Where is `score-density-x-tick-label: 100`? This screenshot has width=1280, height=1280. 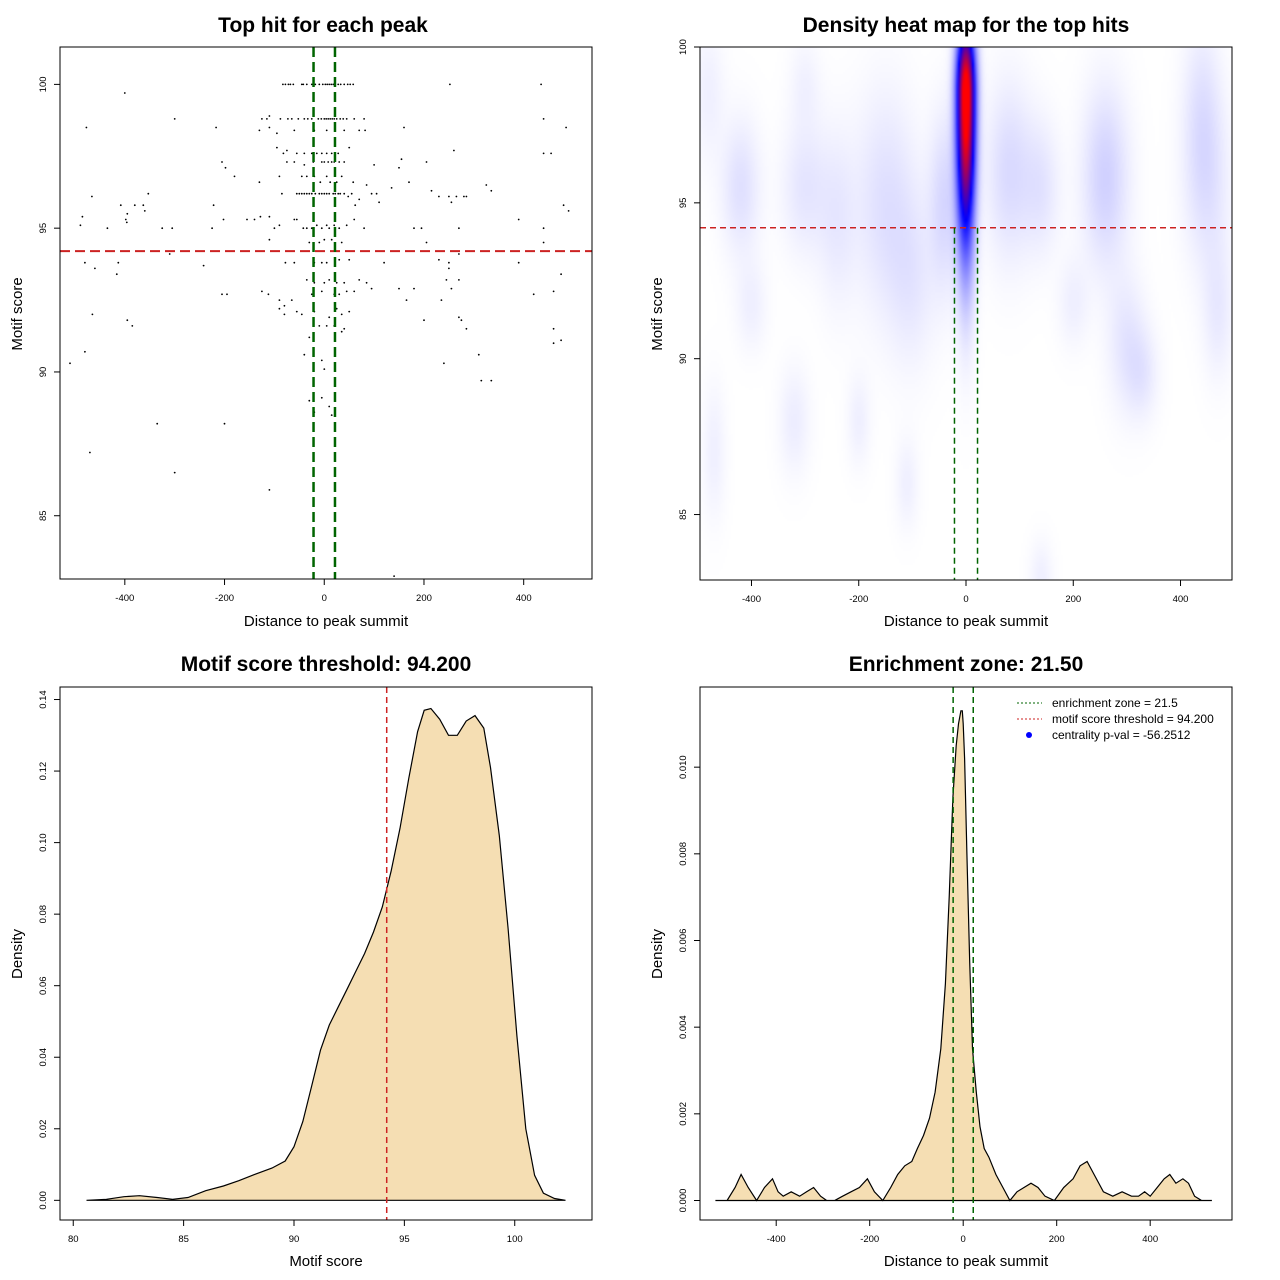 score-density-x-tick-label: 100 is located at coordinates (515, 1239).